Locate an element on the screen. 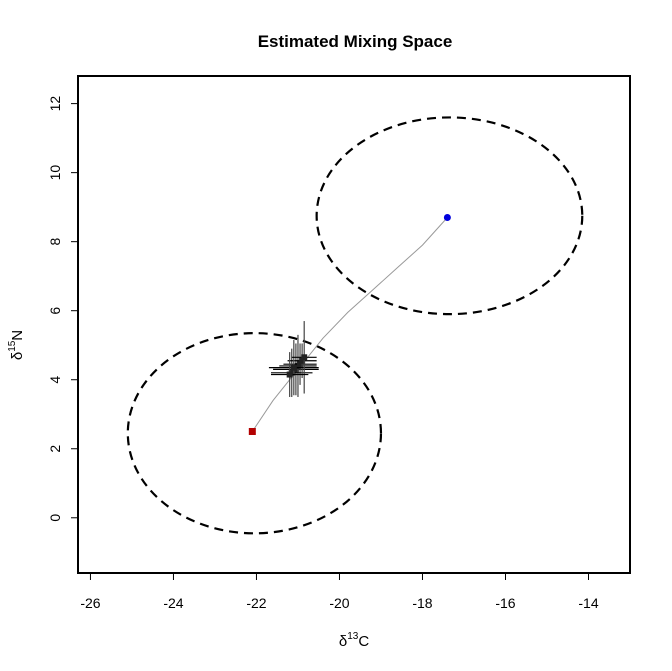  x-tick-label: -22 is located at coordinates (256, 603).